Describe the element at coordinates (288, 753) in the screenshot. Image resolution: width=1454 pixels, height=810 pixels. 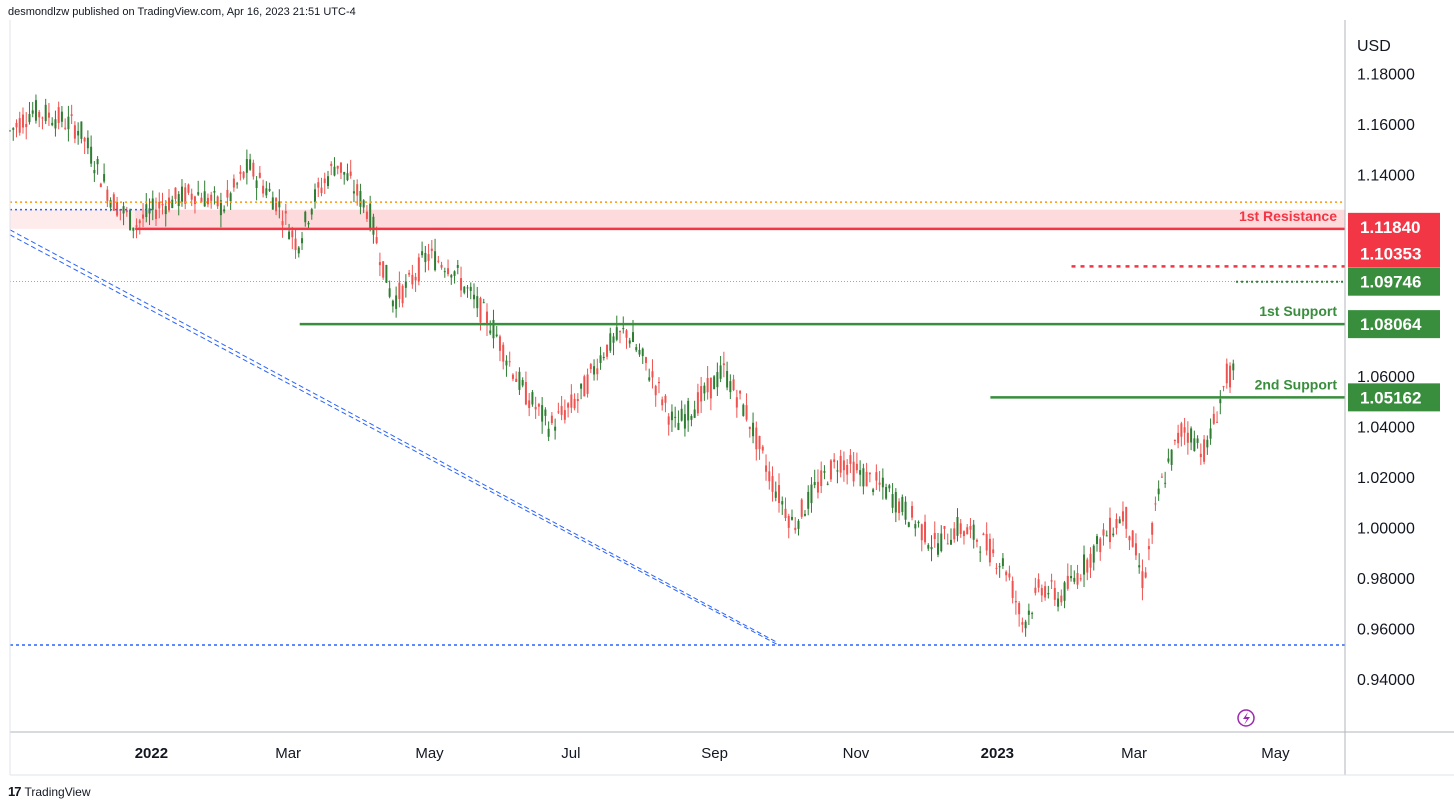
I see `x-tick-label: Mar` at that location.